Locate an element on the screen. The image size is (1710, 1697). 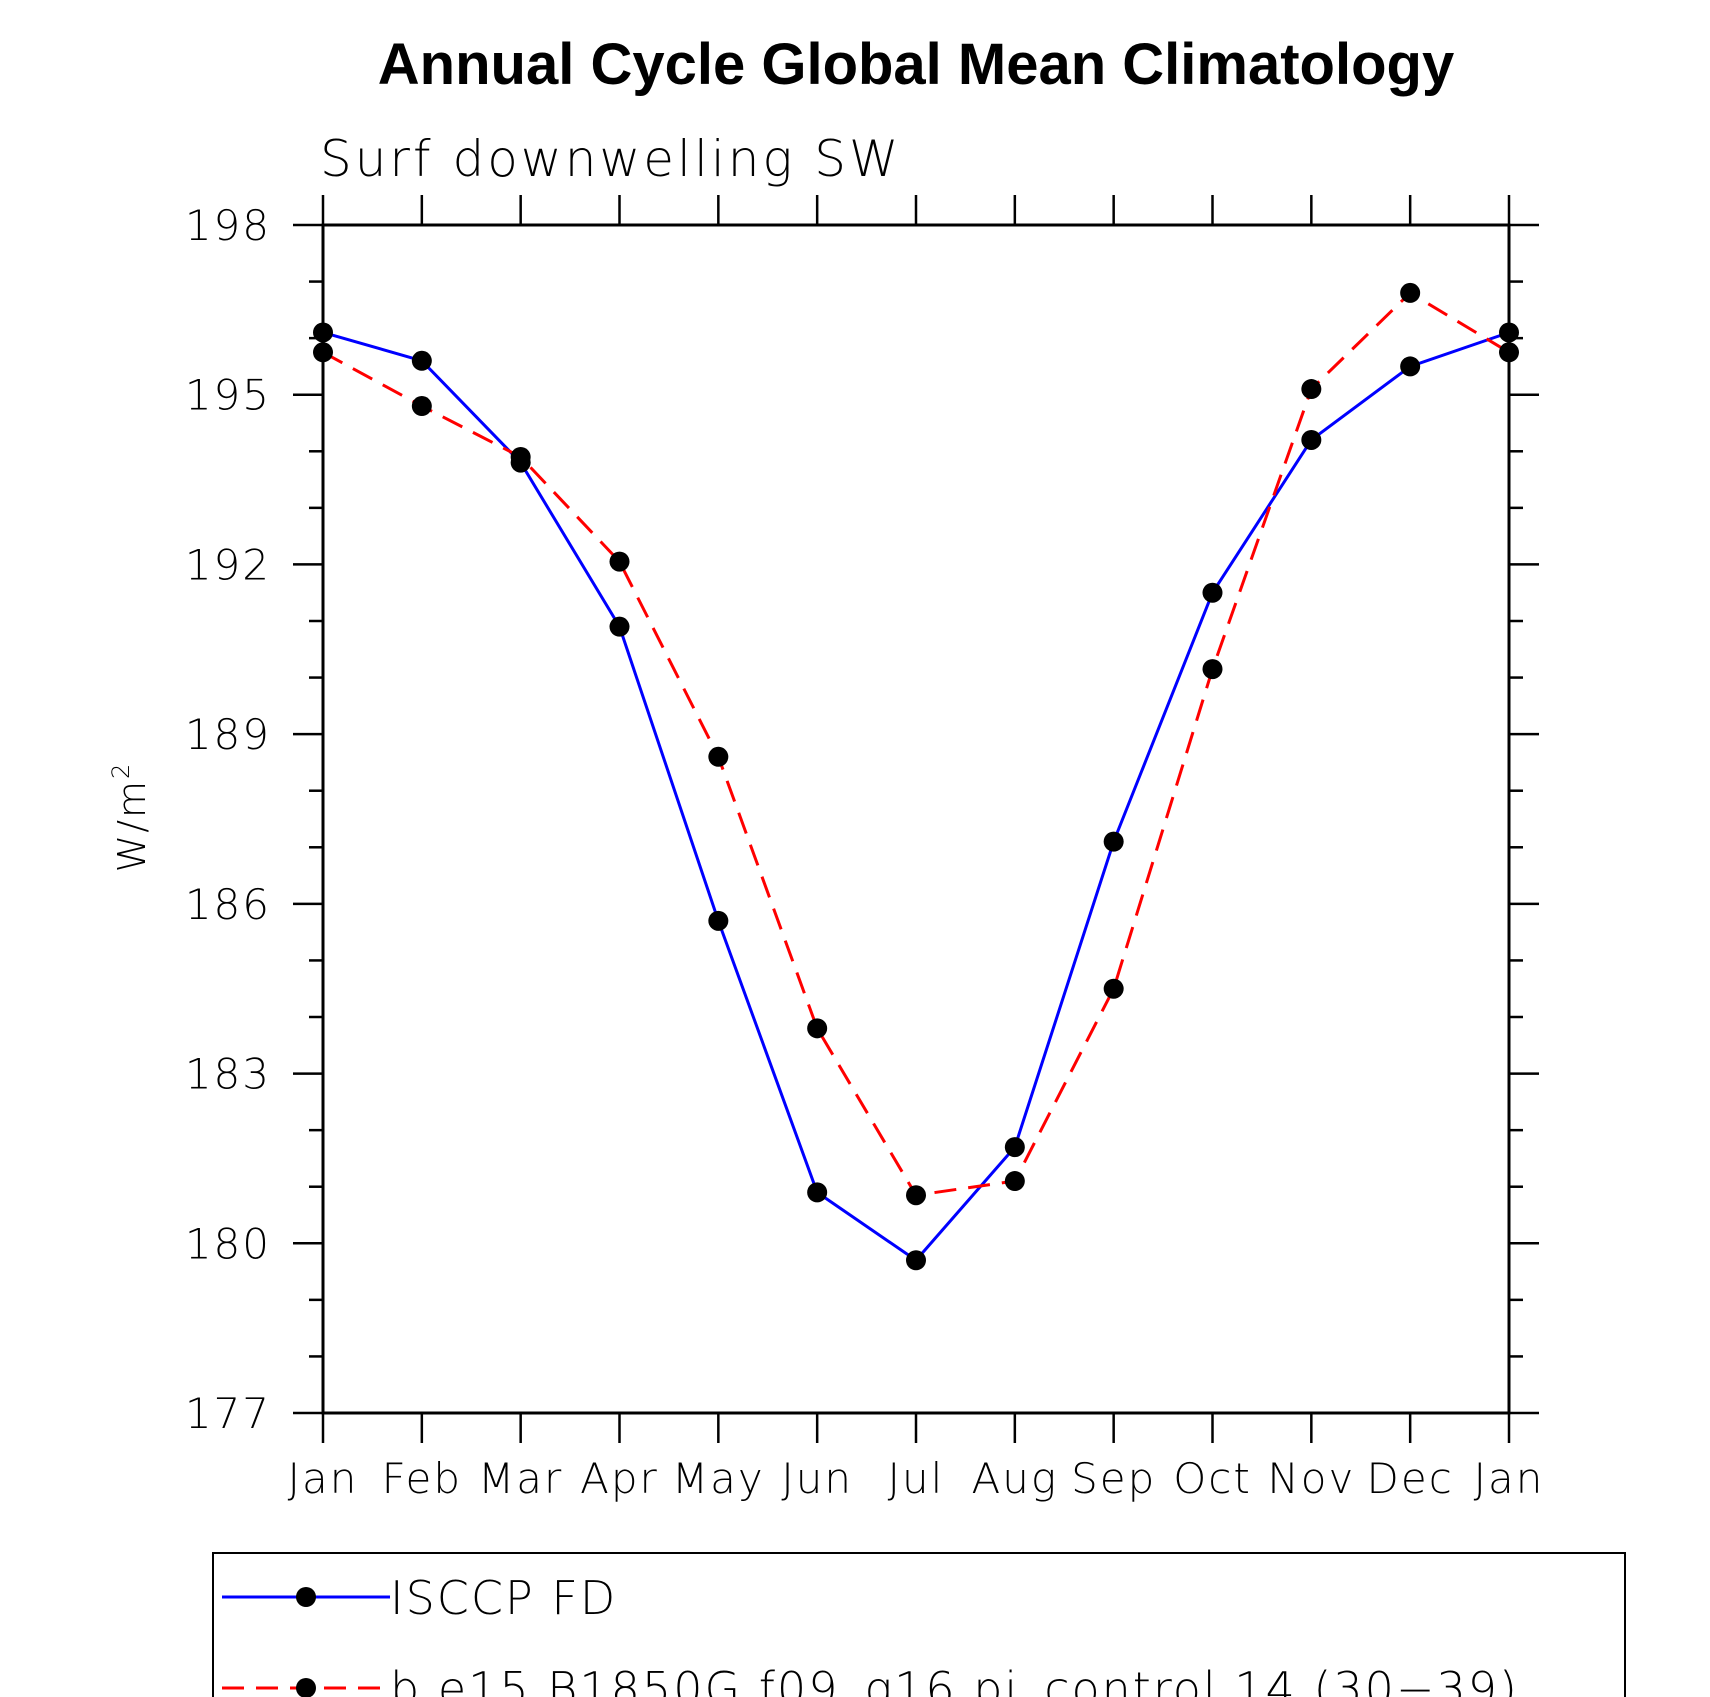
y-tick-label: 183 is located at coordinates (228, 1074).